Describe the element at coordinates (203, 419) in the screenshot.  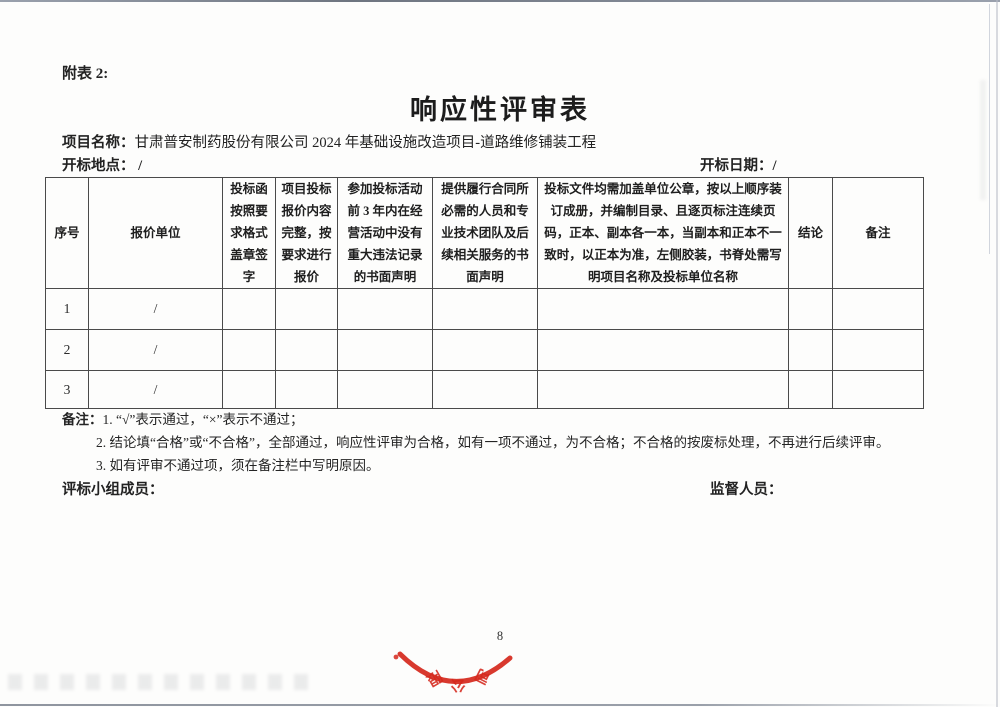
I see `note-item: 1. “√”表示通过，“×”表示不通过；` at that location.